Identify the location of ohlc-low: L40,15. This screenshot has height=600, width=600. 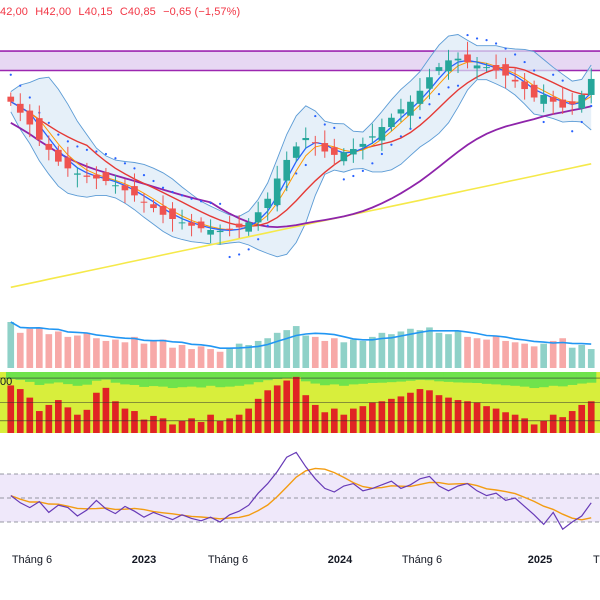
(95, 12).